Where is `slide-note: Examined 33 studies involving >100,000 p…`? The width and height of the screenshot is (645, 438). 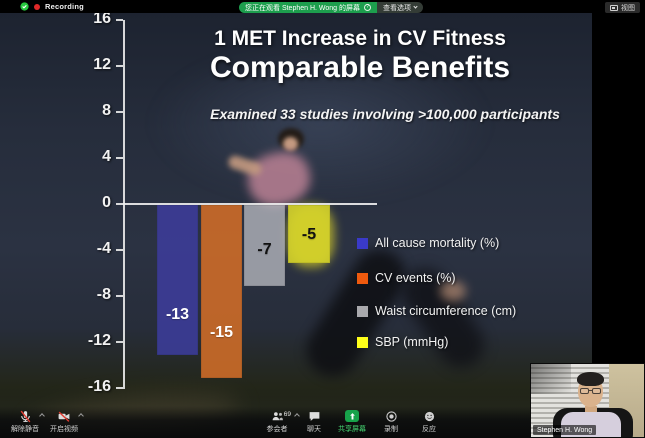 slide-note: Examined 33 studies involving >100,000 p… is located at coordinates (385, 114).